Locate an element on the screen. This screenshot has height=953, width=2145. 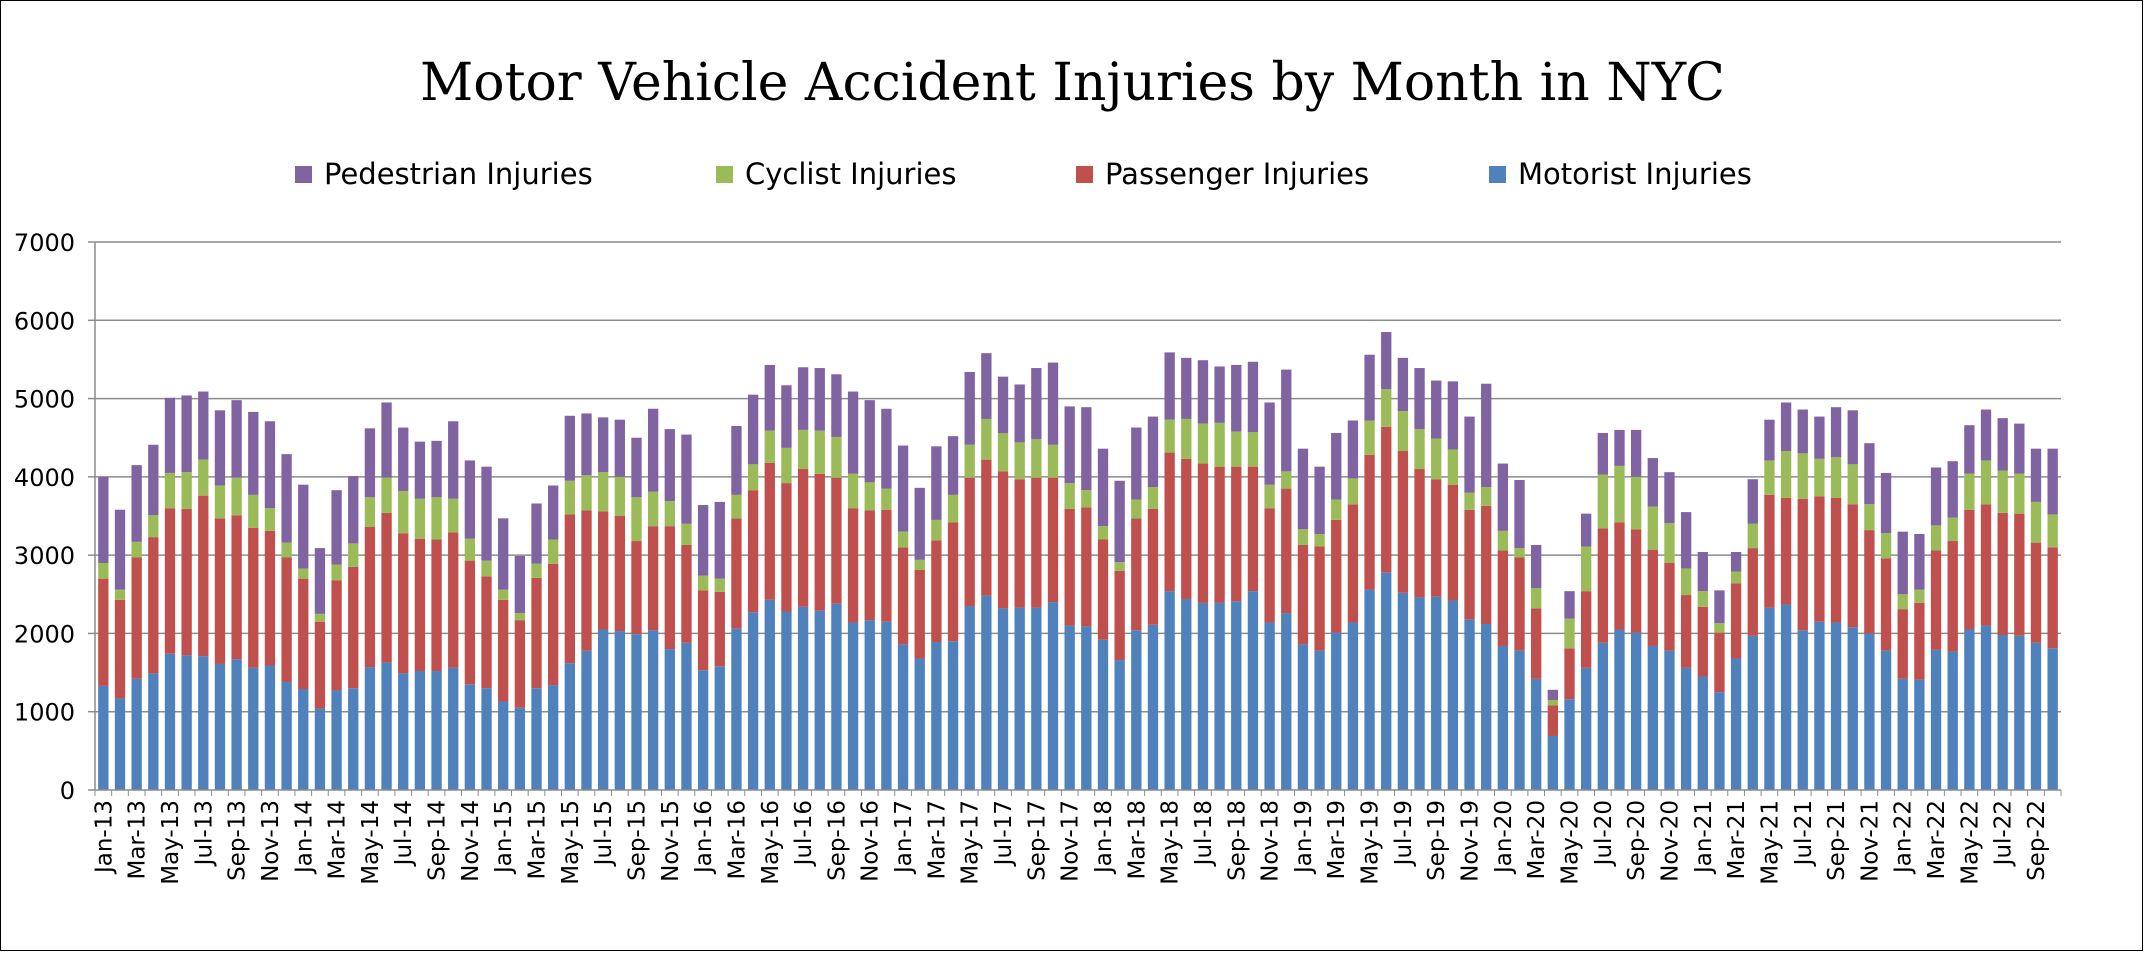
y-tick-label: 5000 is located at coordinates (44, 400).